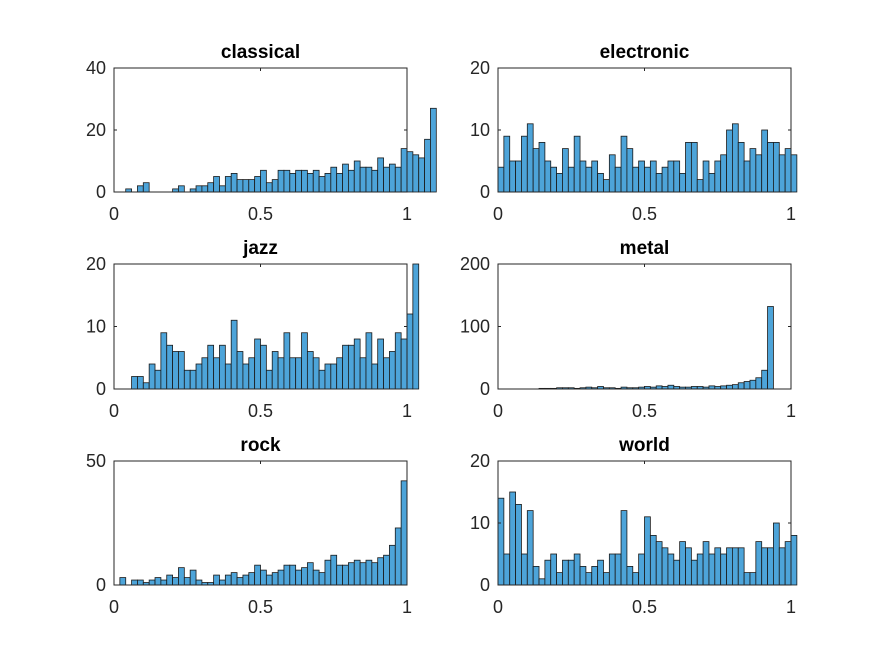 Image resolution: width=875 pixels, height=656 pixels. What do you see at coordinates (96, 264) in the screenshot?
I see `y-tick-label: 20` at bounding box center [96, 264].